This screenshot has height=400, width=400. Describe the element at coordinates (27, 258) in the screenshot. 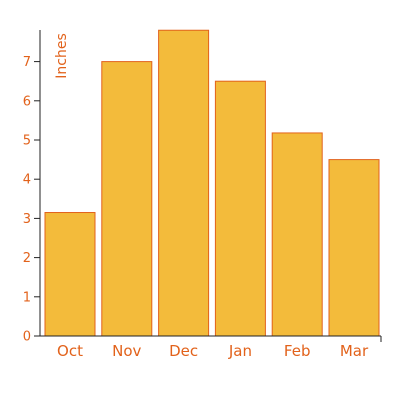

I see `y-tick-label: 2` at that location.